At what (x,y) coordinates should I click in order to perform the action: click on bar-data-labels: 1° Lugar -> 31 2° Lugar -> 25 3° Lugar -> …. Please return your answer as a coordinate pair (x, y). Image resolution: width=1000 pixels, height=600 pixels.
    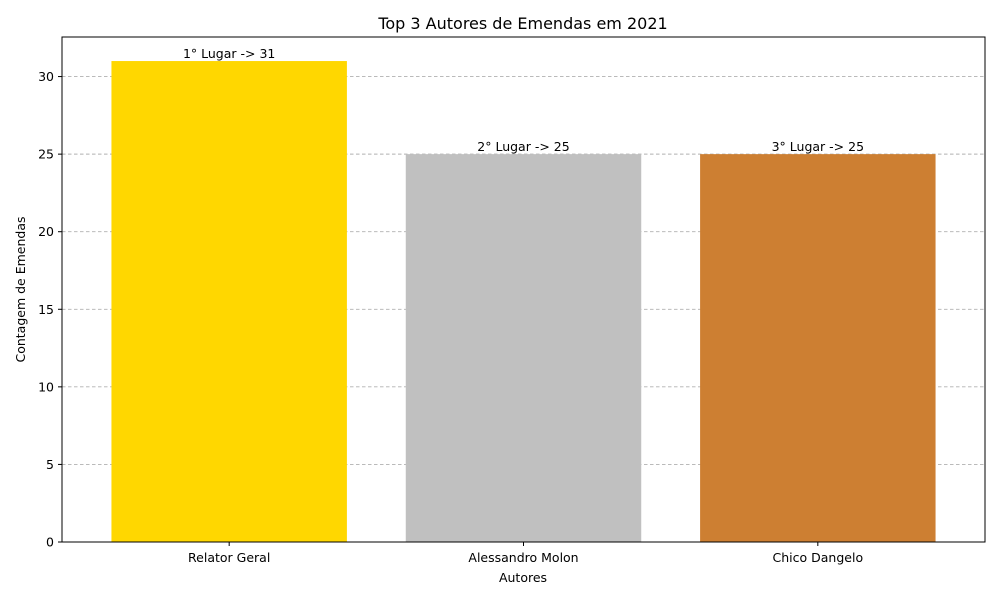
    Looking at the image, I should click on (523, 100).